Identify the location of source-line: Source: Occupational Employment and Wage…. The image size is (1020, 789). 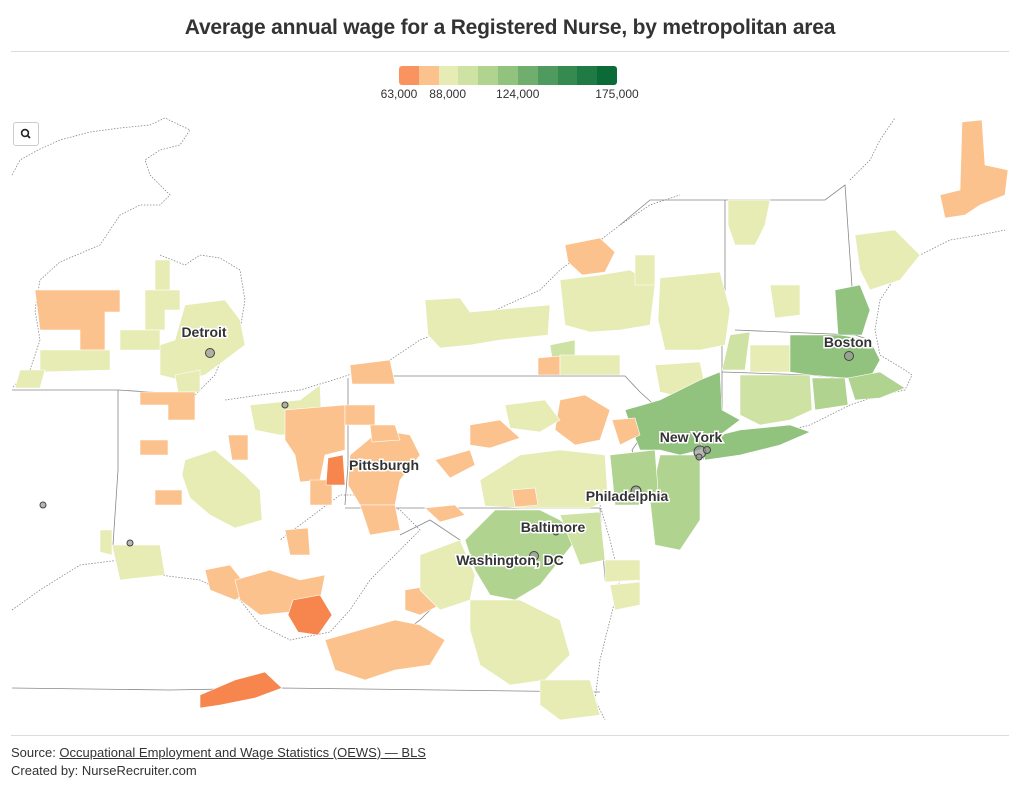
(218, 753).